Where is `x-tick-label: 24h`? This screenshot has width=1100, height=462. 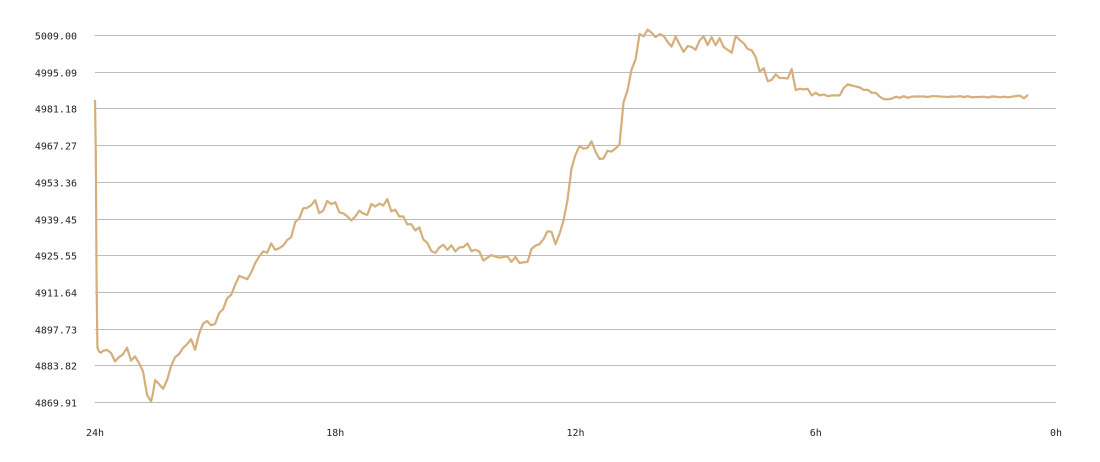 x-tick-label: 24h is located at coordinates (95, 433).